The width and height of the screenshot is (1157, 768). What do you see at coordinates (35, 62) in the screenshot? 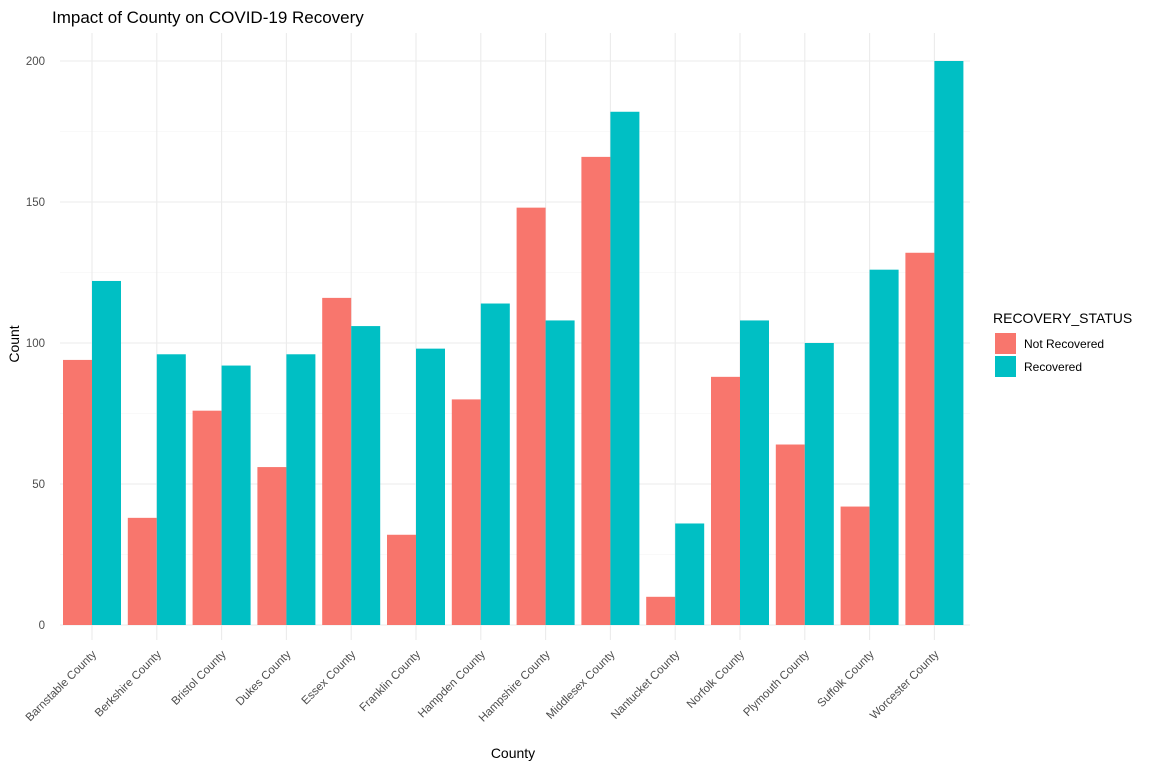
I see `y-tick-label: 200` at bounding box center [35, 62].